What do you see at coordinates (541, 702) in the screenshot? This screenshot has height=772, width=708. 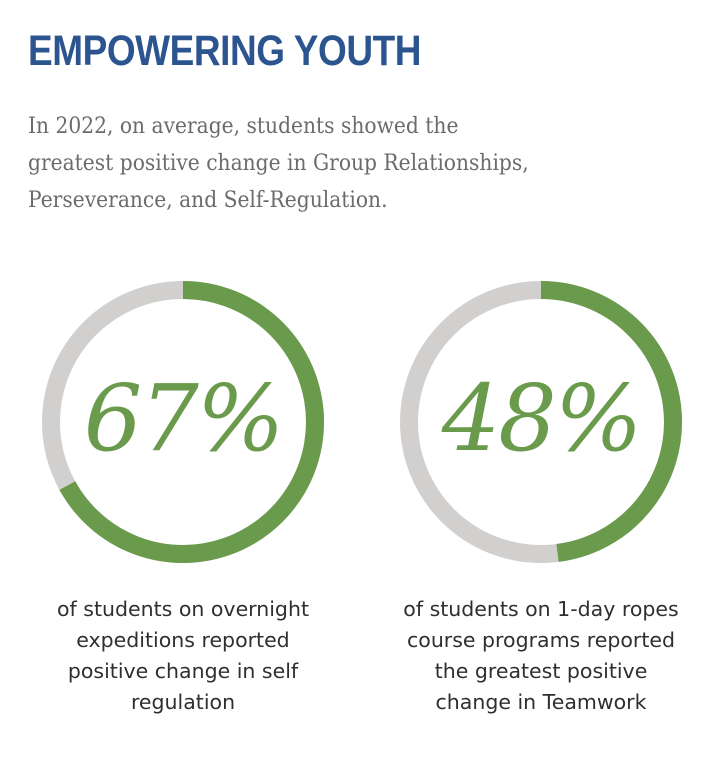 I see `caption-line: change in Teamwork` at bounding box center [541, 702].